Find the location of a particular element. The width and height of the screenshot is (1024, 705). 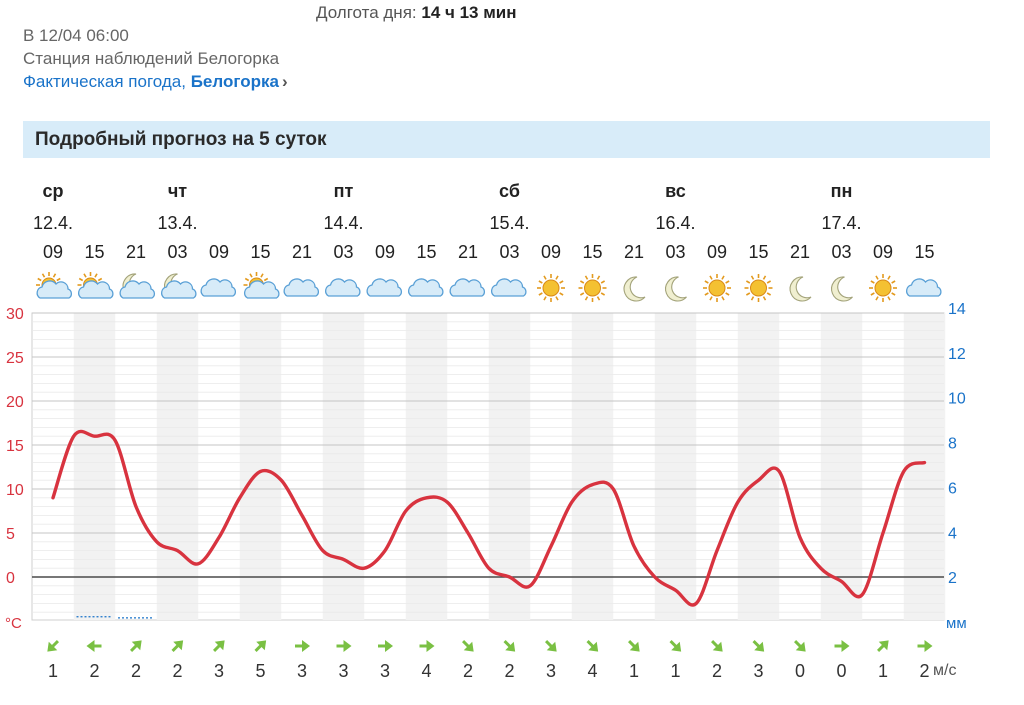

wind-speed: 4 is located at coordinates (592, 671).